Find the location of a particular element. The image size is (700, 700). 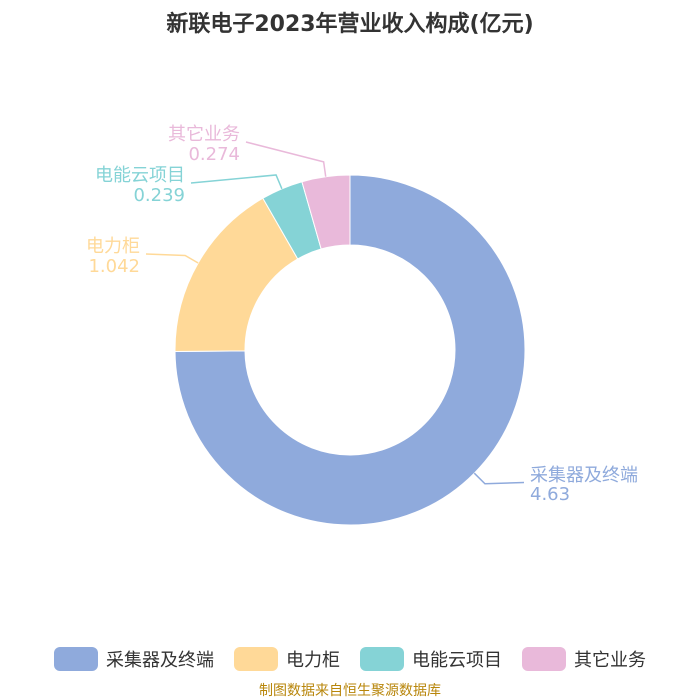

chart-title: 新联电子2023年营业收入构成(亿元) is located at coordinates (350, 24).